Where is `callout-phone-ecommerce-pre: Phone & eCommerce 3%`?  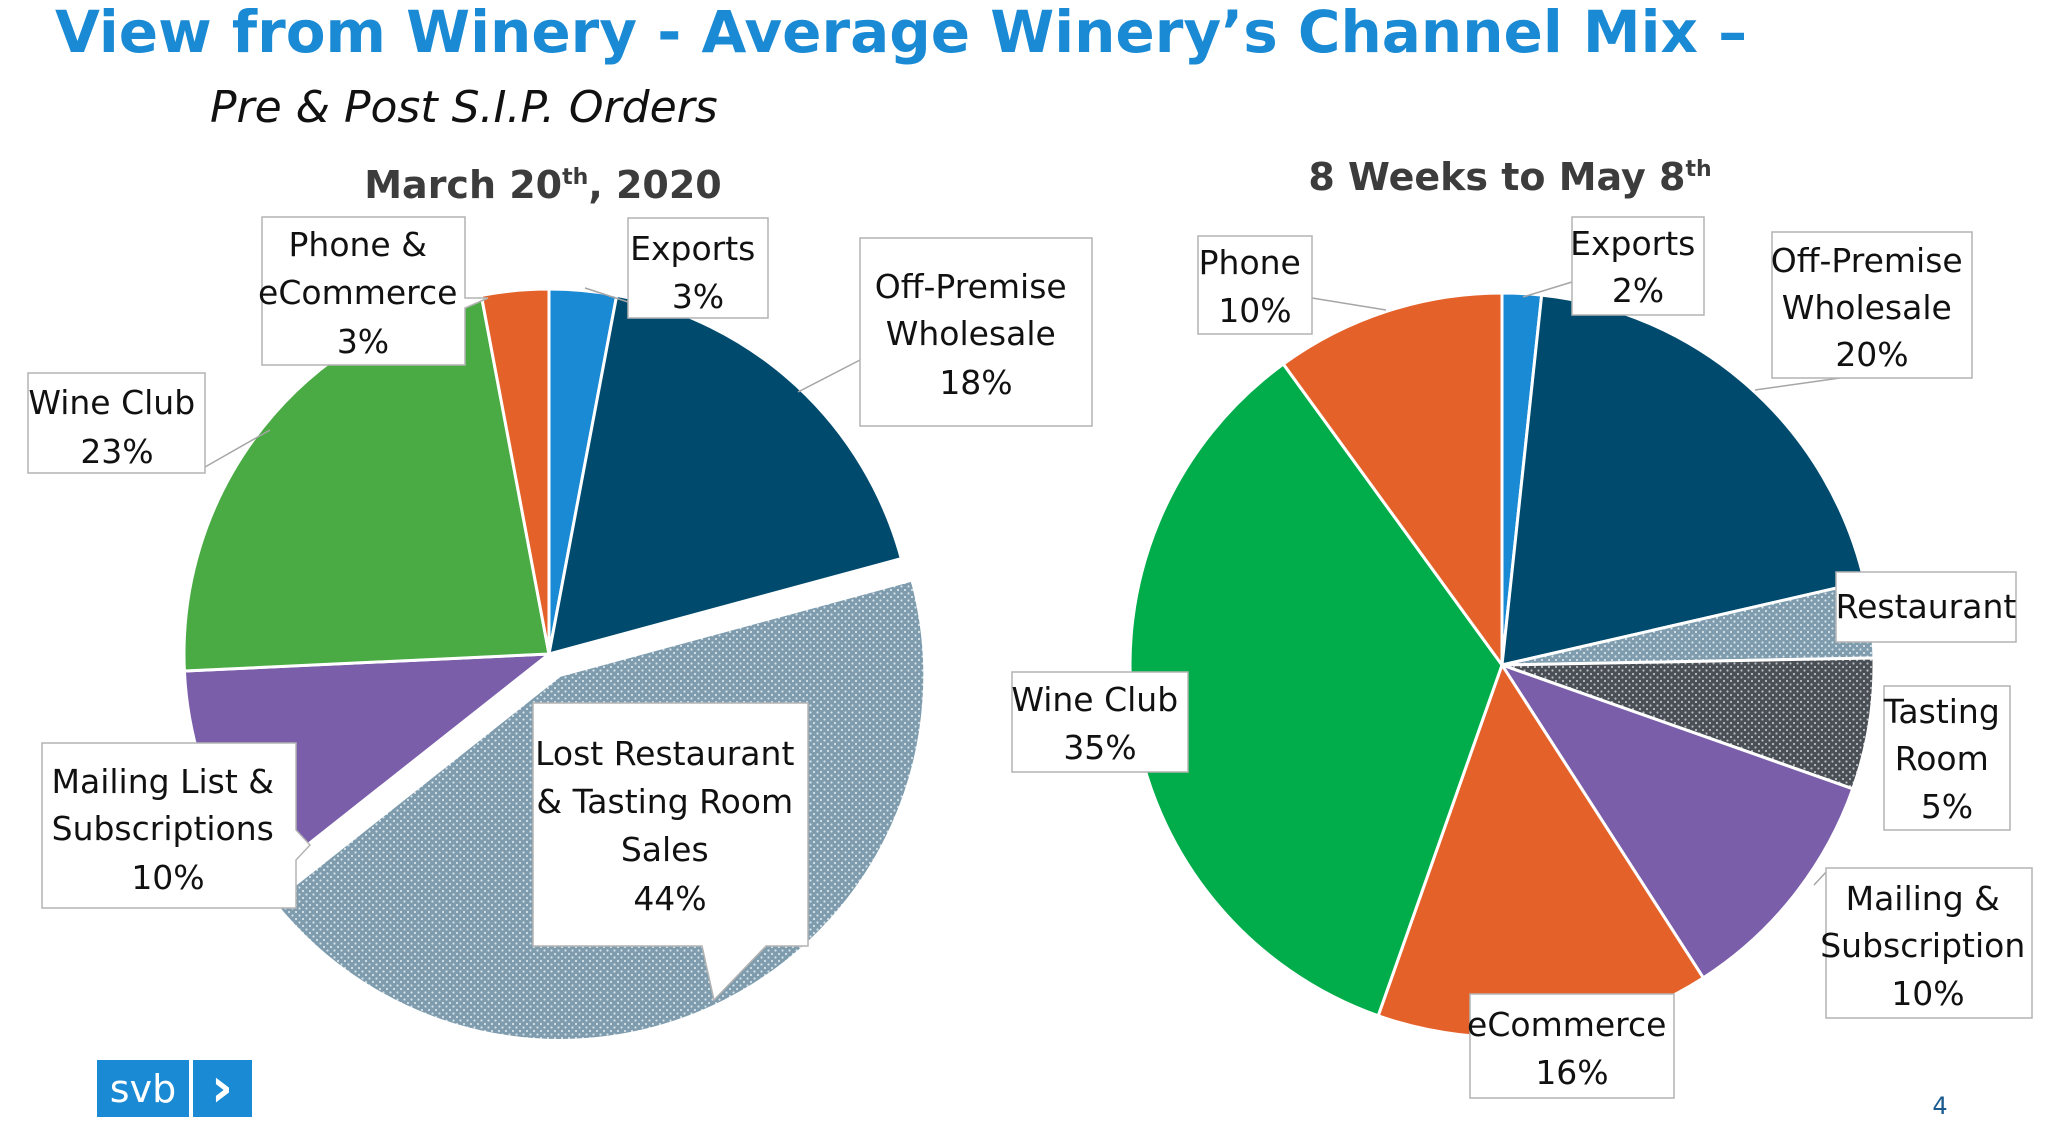 callout-phone-ecommerce-pre: Phone & eCommerce 3% is located at coordinates (373, 291).